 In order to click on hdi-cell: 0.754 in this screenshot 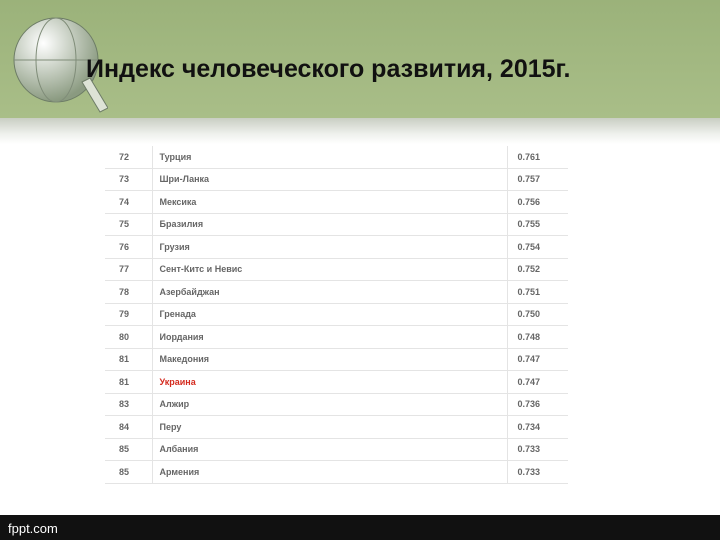, I will do `click(537, 247)`.